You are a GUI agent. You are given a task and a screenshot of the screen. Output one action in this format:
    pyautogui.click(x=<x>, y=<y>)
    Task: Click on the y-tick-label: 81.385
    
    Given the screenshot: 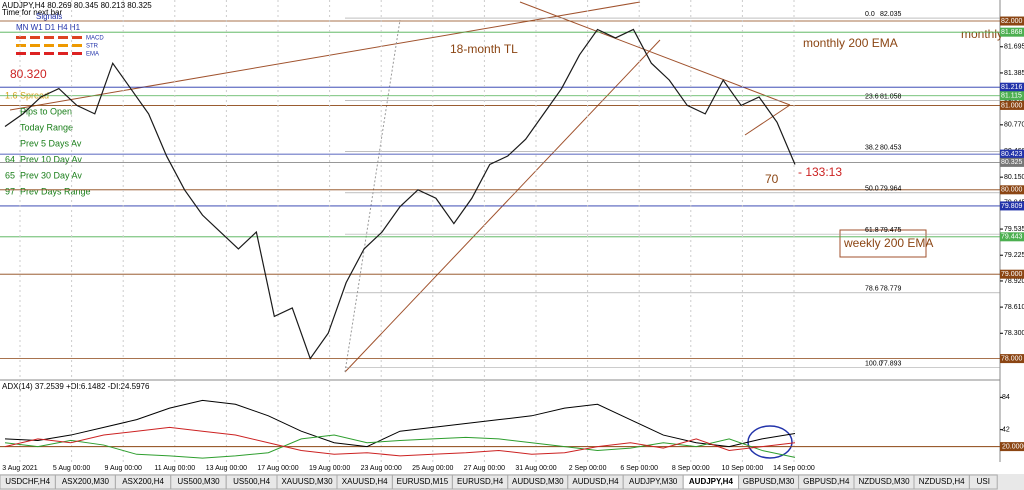 What is the action you would take?
    pyautogui.click(x=1014, y=73)
    